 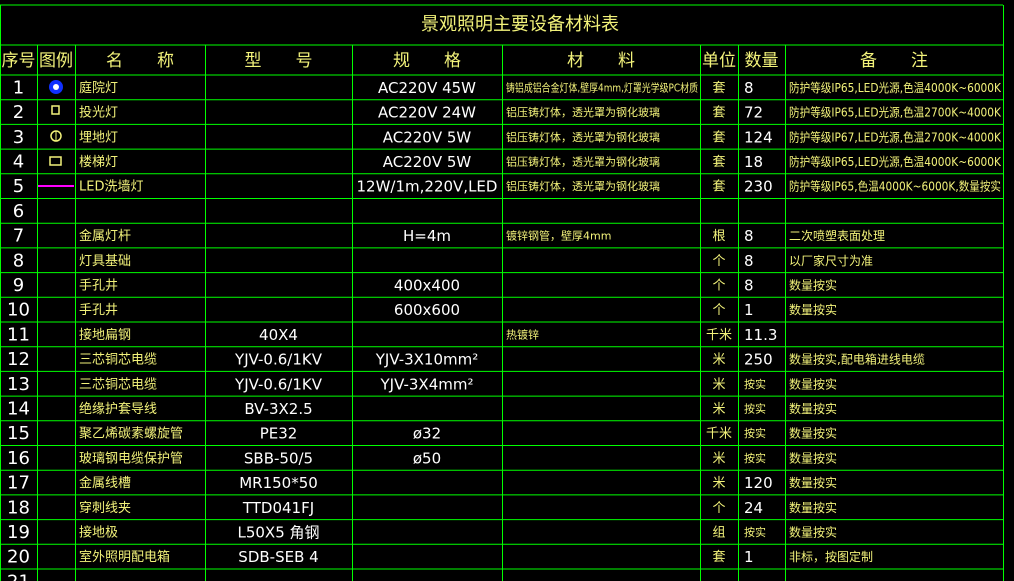 I want to click on material-cell: 热镀锌, so click(x=522, y=334).